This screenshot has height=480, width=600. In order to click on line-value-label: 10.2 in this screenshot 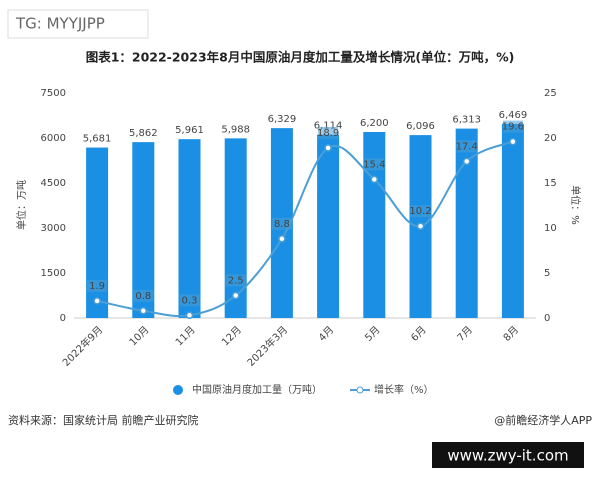, I will do `click(420, 211)`.